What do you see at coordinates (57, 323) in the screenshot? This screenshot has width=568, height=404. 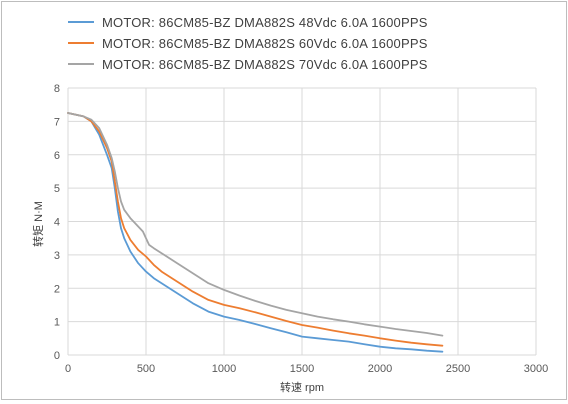 I see `y-tick-label: 1` at bounding box center [57, 323].